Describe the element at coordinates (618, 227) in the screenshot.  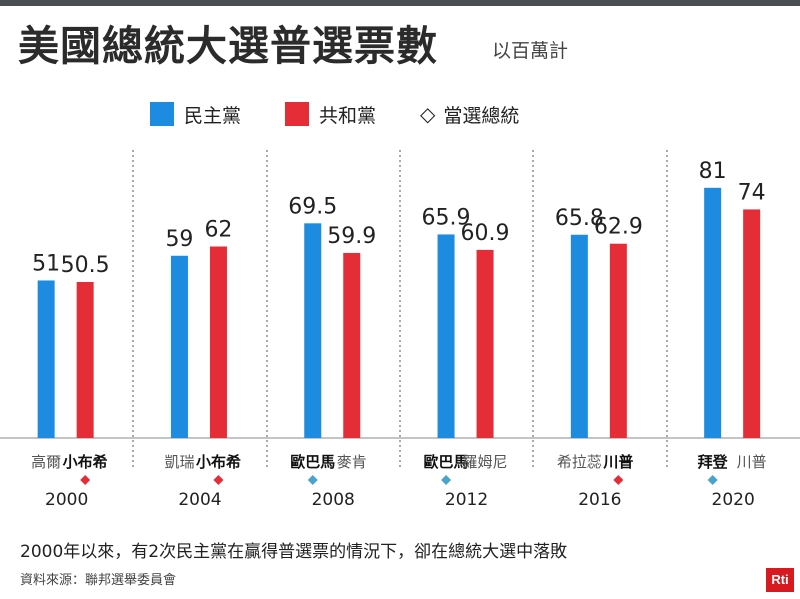
I see `data-label: 62.9` at that location.